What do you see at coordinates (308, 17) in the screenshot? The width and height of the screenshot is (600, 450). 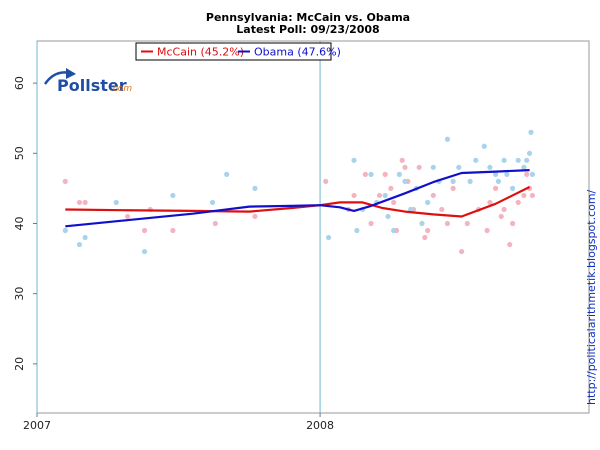 I see `chart-title: Pennsylvania: McCain vs. Obama` at bounding box center [308, 17].